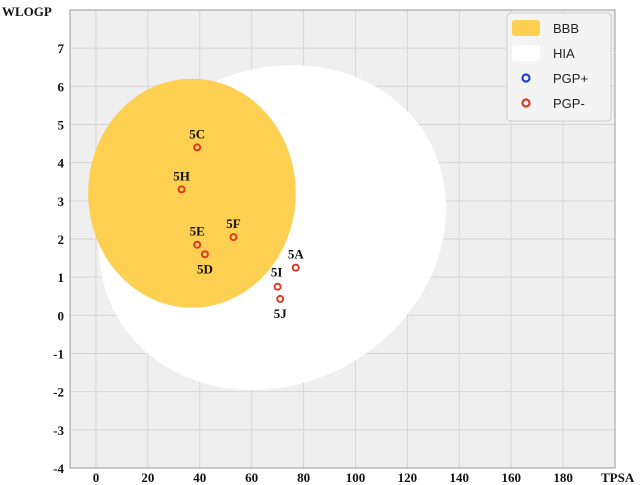 The image size is (644, 485). What do you see at coordinates (564, 53) in the screenshot?
I see `legend-label: HIA` at bounding box center [564, 53].